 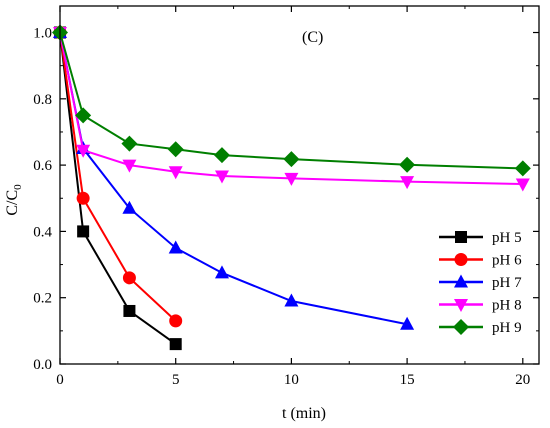 What do you see at coordinates (42, 232) in the screenshot?
I see `y-tick-label: 0.4` at bounding box center [42, 232].